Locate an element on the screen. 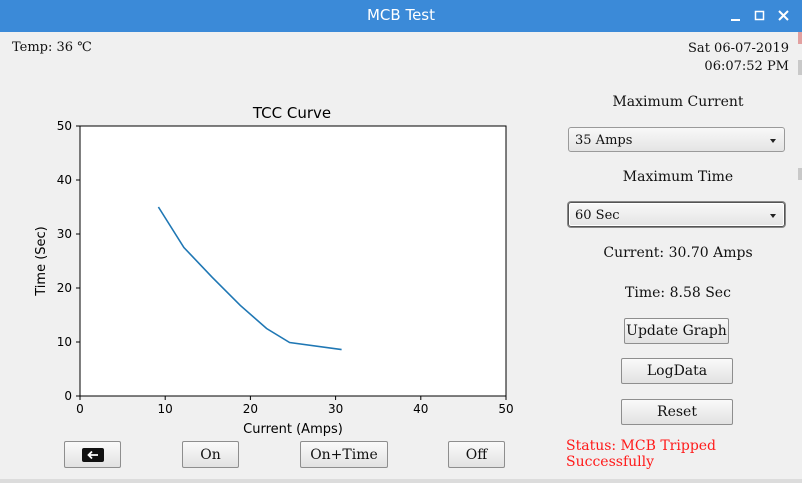 The height and width of the screenshot is (483, 802). y-tick-label: 20 is located at coordinates (64, 288).